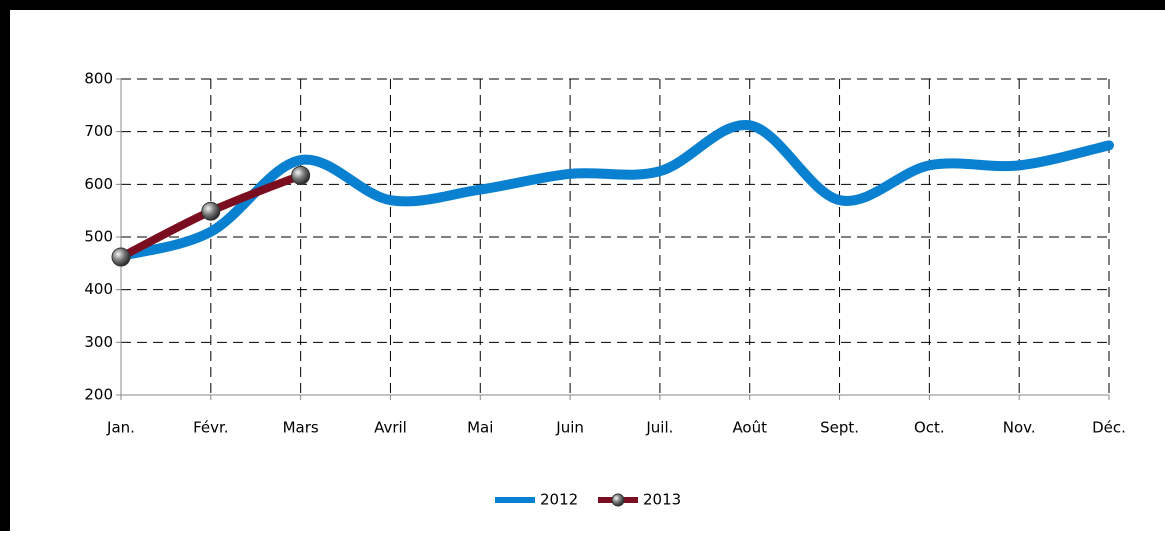 The image size is (1165, 535). What do you see at coordinates (98, 79) in the screenshot?
I see `y-tick-label: 800` at bounding box center [98, 79].